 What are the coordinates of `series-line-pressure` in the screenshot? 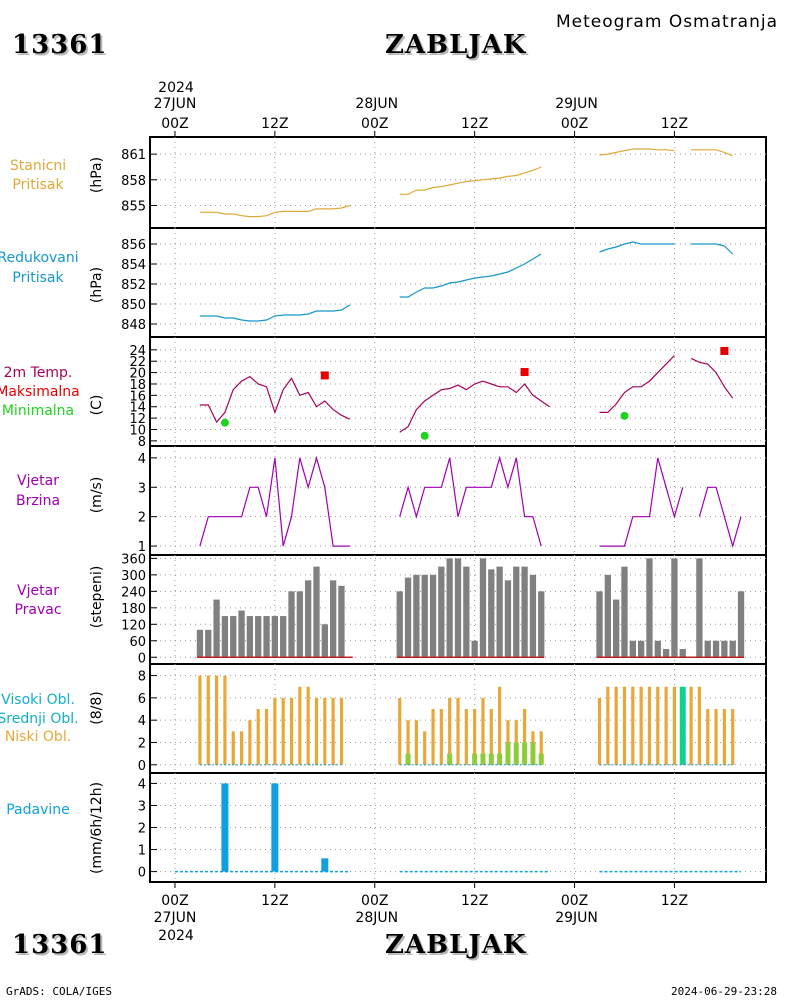 It's located at (637, 152).